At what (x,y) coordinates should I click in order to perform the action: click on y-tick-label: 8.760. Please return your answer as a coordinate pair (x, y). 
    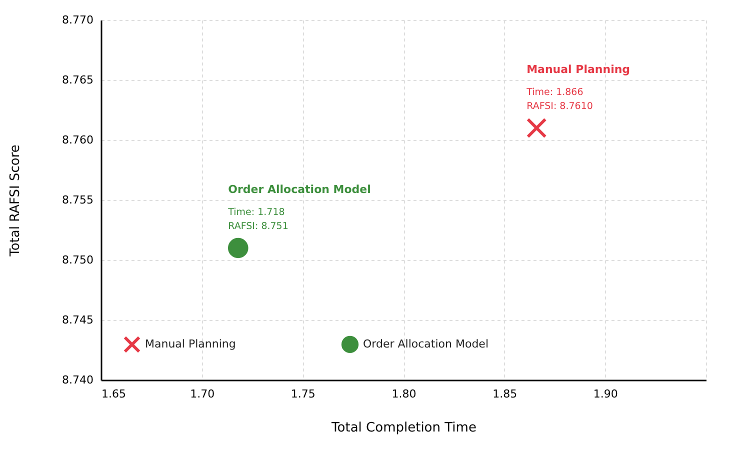
    Looking at the image, I should click on (78, 140).